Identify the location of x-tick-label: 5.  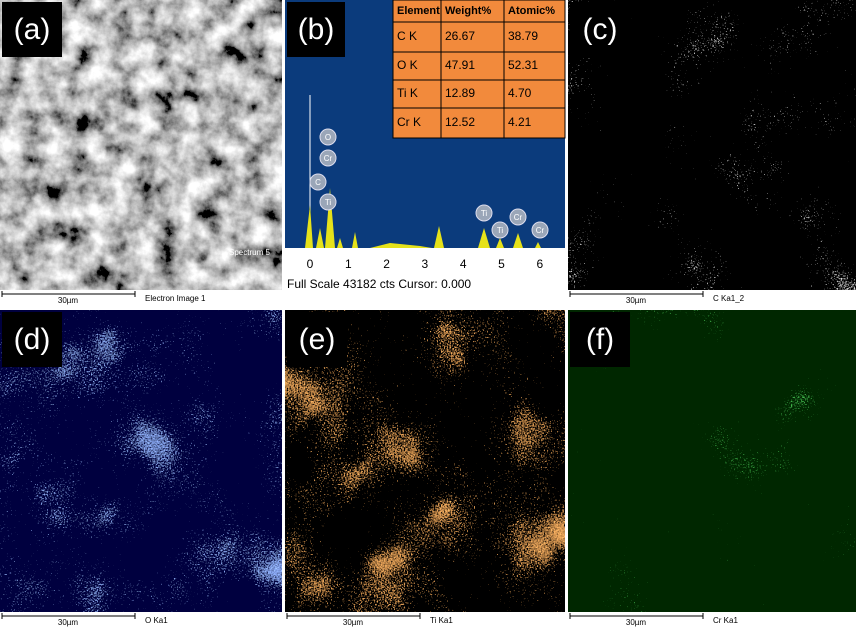
(501, 264).